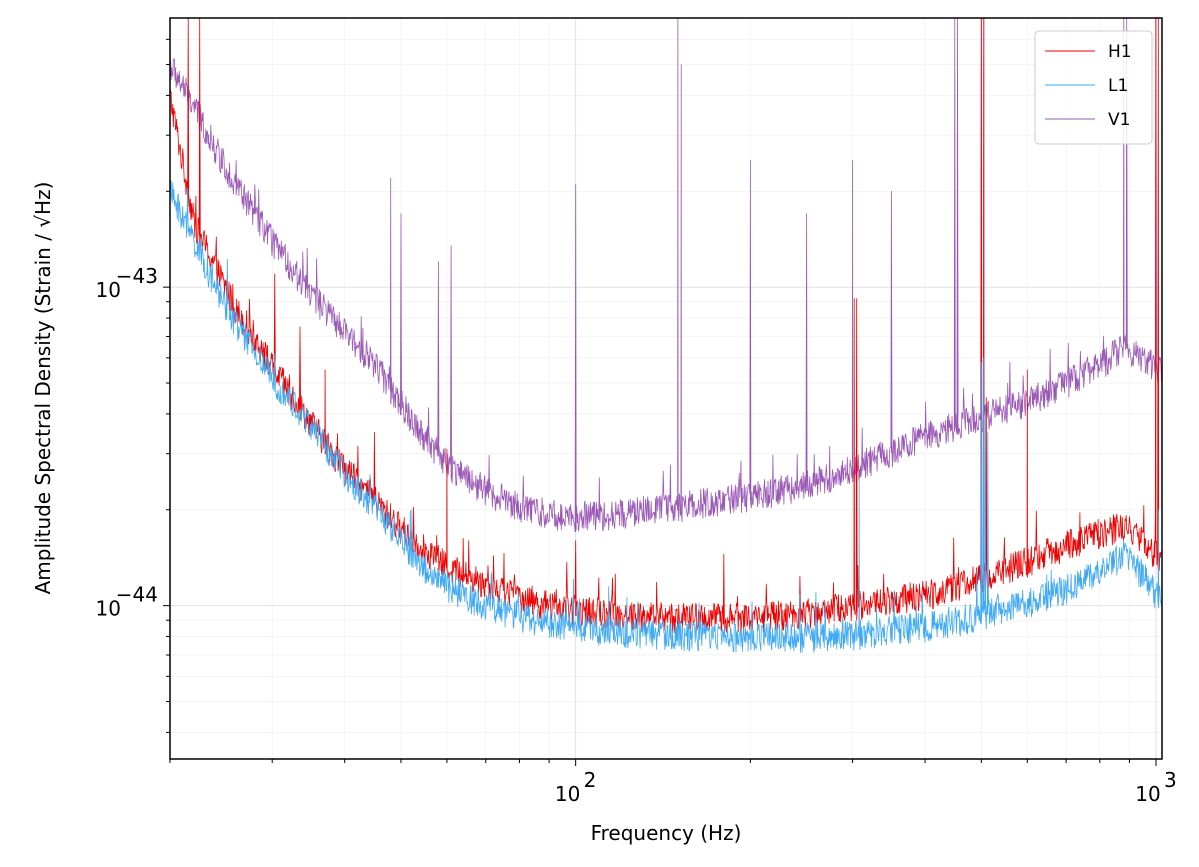 This screenshot has height=867, width=1199. Describe the element at coordinates (1170, 780) in the screenshot. I see `x-tick-exponent: 3` at that location.